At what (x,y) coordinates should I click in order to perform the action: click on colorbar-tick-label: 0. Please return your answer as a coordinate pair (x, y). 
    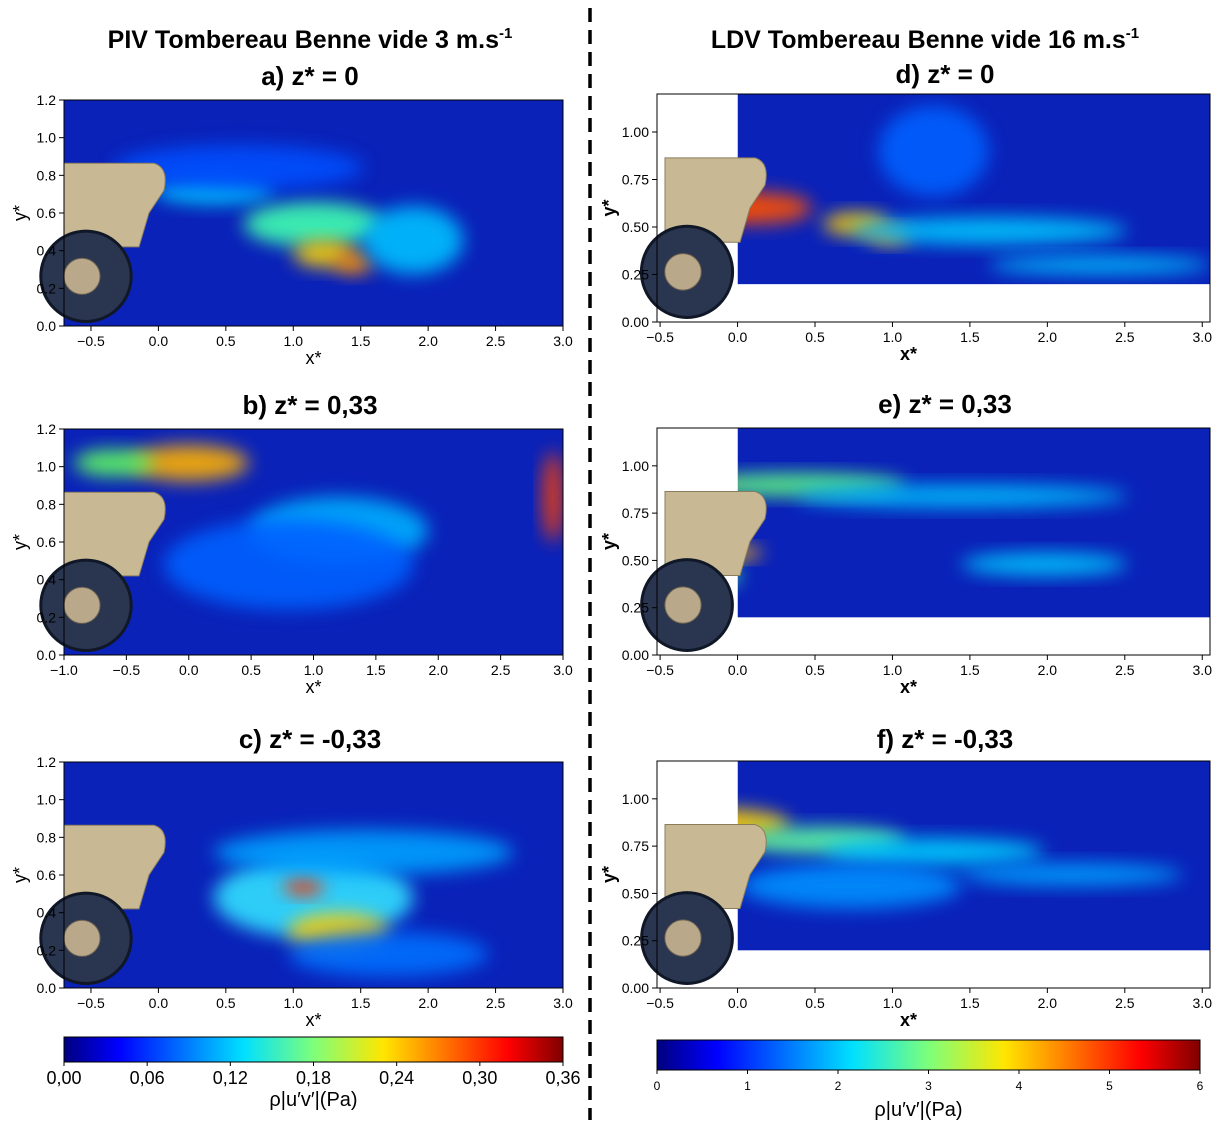
    Looking at the image, I should click on (657, 1086).